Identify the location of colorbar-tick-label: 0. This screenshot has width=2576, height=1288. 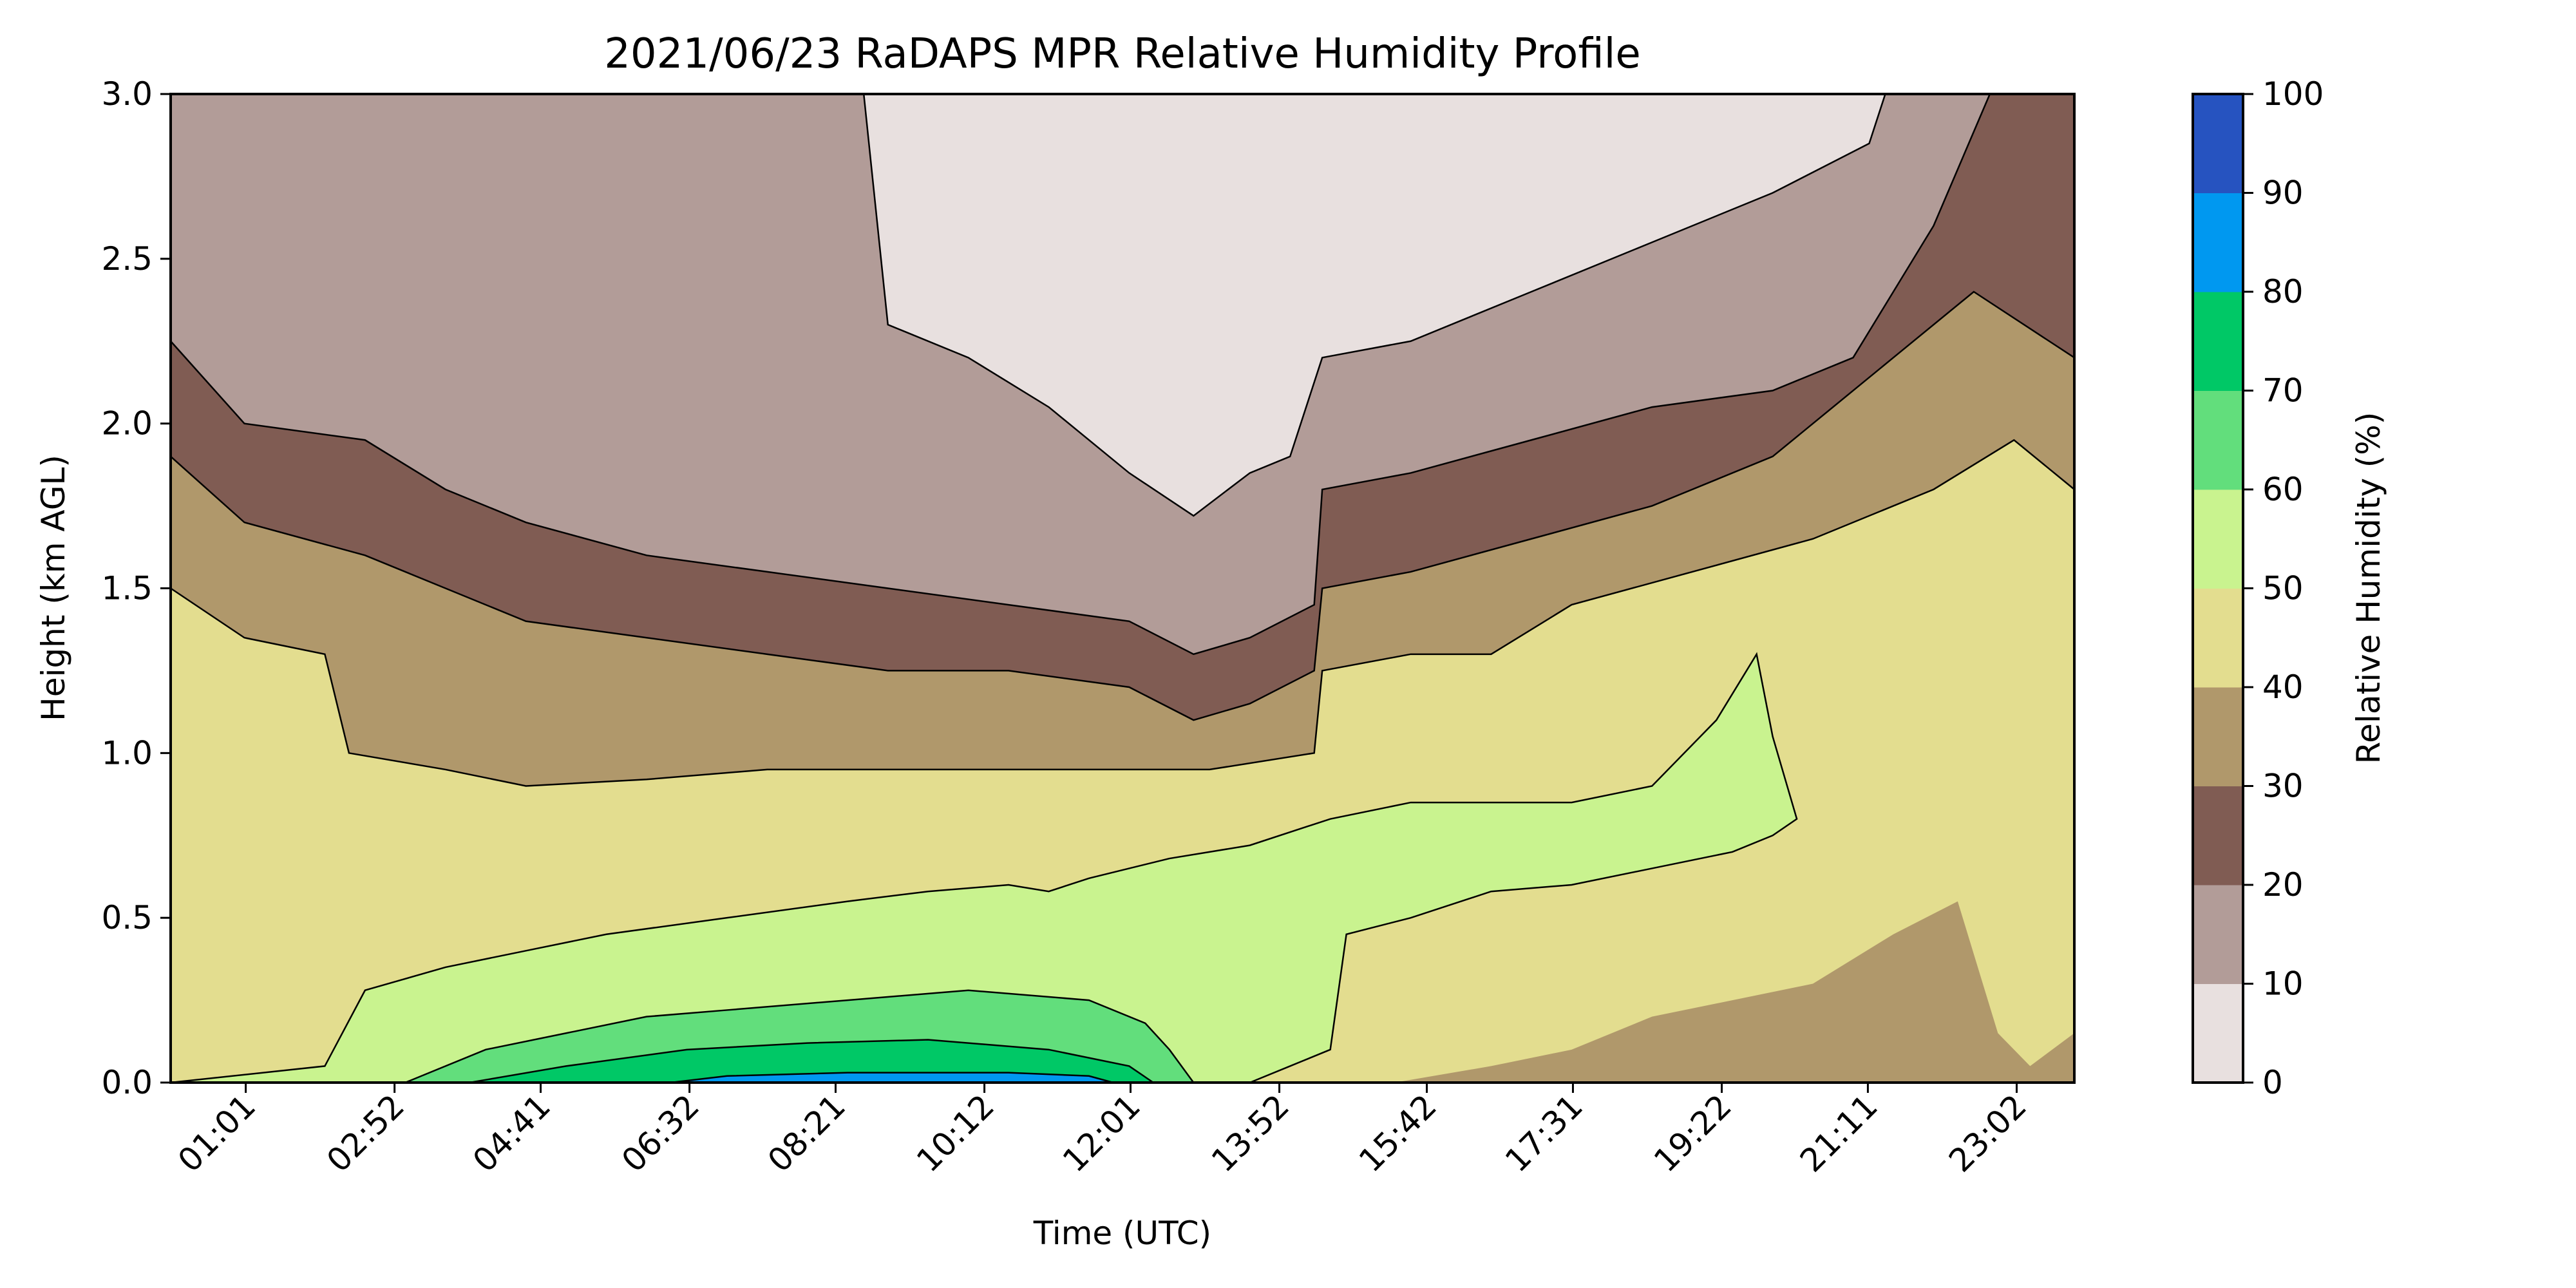
(2272, 1082).